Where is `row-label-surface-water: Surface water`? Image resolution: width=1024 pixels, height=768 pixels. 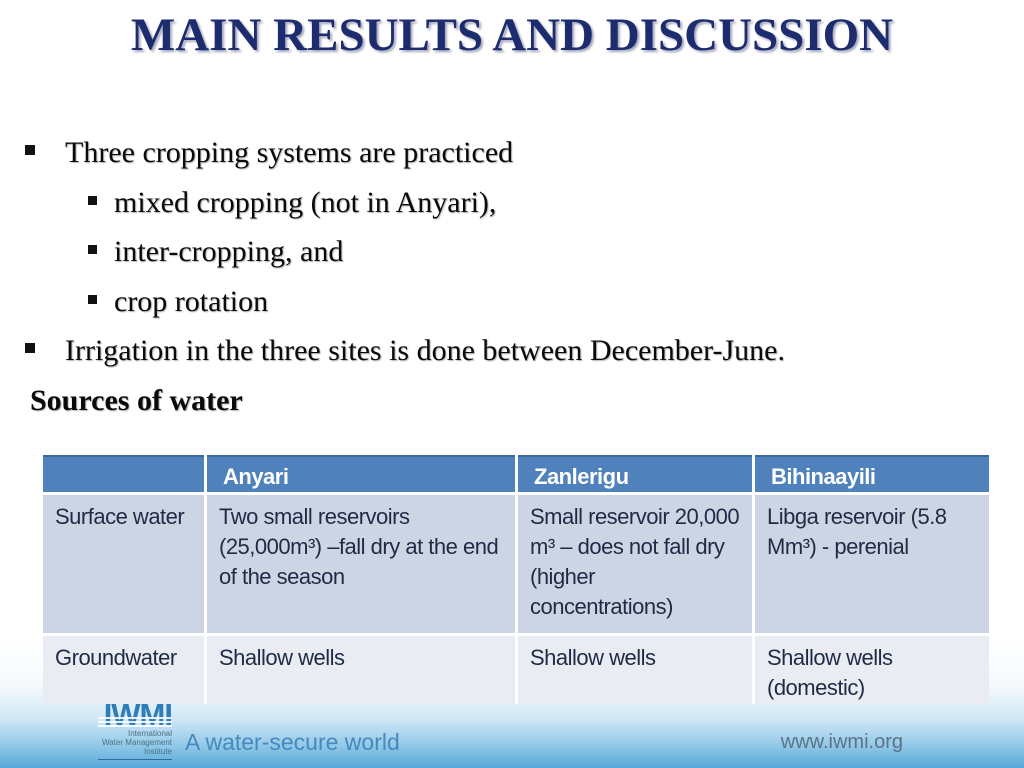 row-label-surface-water: Surface water is located at coordinates (123, 564).